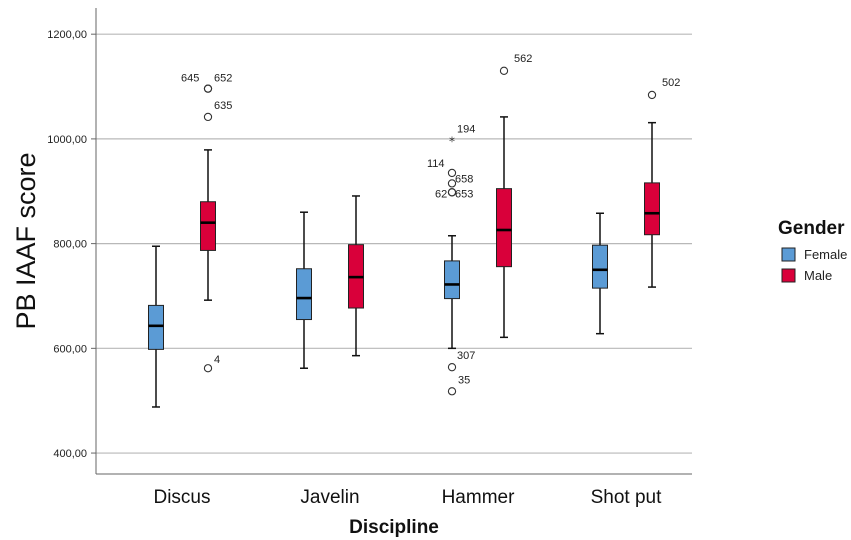 This screenshot has height=540, width=851. I want to click on outlier-label: 4, so click(217, 360).